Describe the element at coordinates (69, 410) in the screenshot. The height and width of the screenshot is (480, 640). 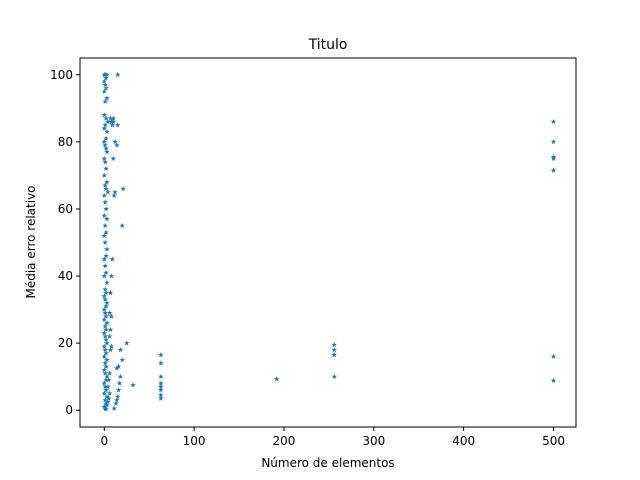
I see `y-tick-label: 0` at that location.